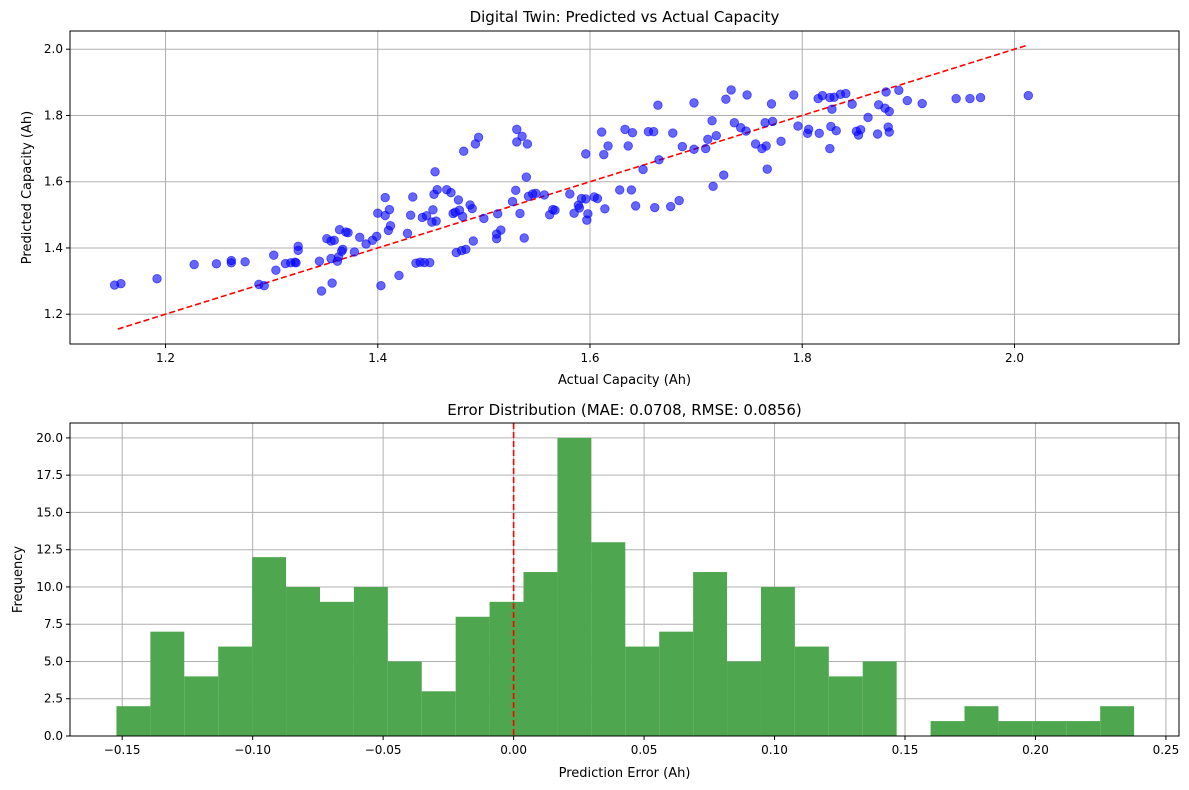 The height and width of the screenshot is (790, 1189). I want to click on scatter-y-tick-label: 1.8, so click(53, 115).